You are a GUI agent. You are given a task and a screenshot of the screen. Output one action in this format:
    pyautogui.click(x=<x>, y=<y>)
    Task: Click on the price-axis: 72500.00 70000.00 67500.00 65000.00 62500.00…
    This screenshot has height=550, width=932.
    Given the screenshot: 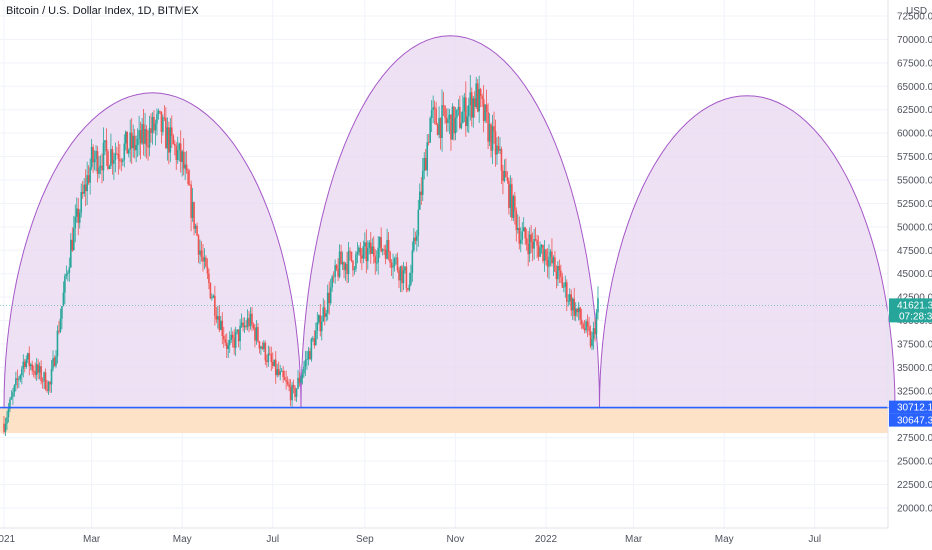 What is the action you would take?
    pyautogui.click(x=909, y=264)
    